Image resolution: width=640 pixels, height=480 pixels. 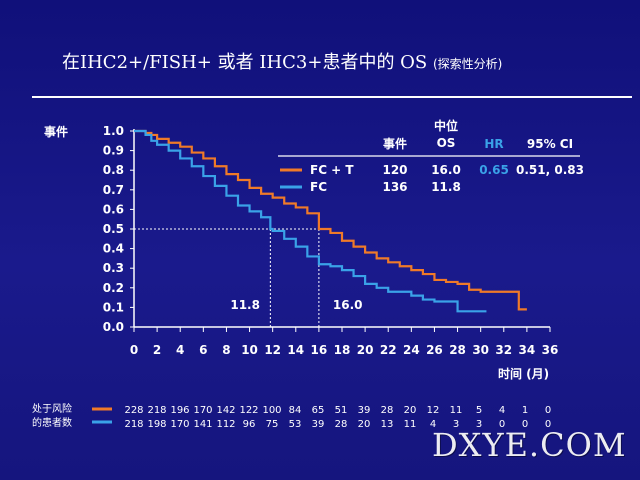 What do you see at coordinates (133, 424) in the screenshot?
I see `at-risk-fc-value: 218` at bounding box center [133, 424].